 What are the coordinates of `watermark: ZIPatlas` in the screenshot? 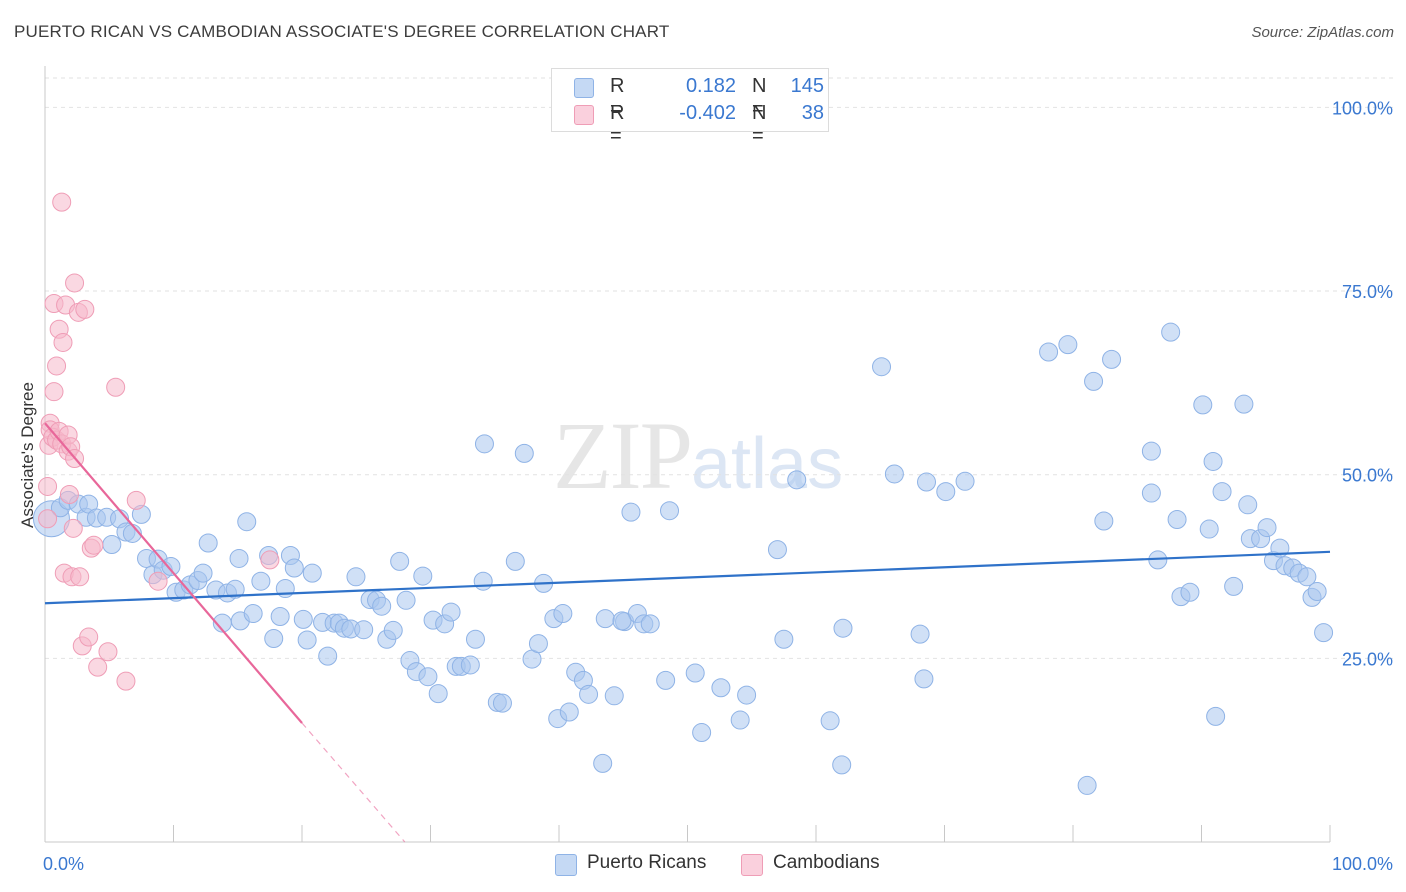 It's located at (698, 455).